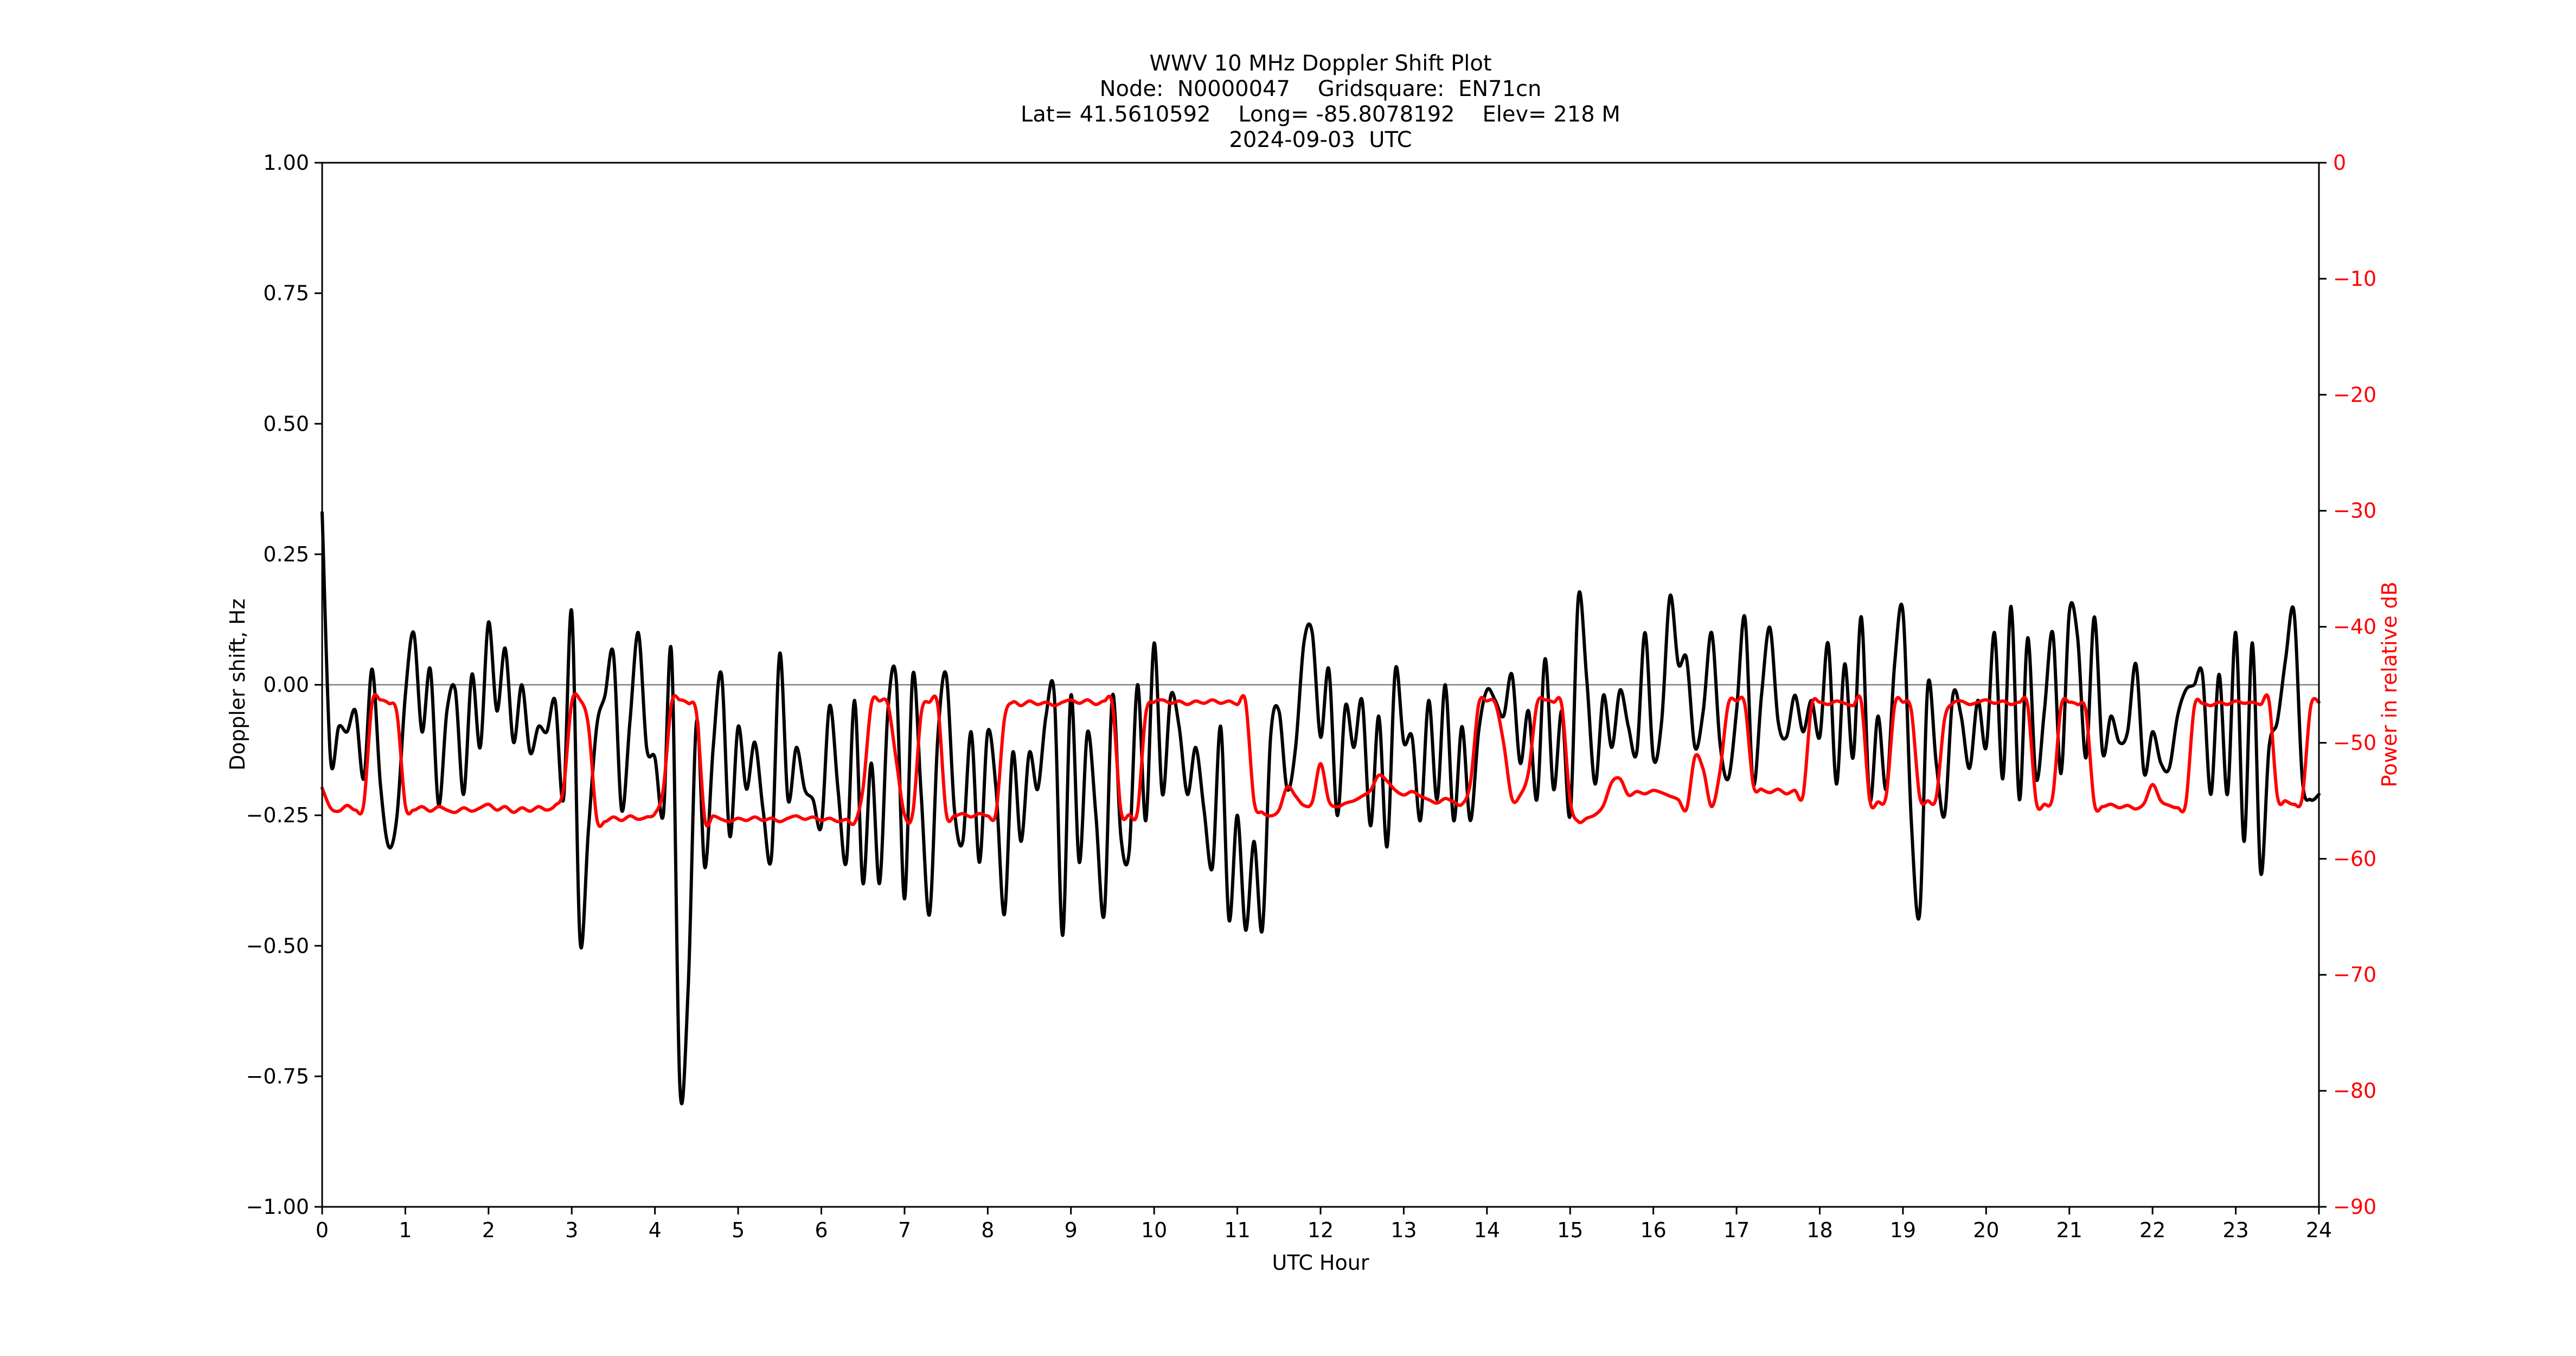 This screenshot has height=1356, width=2576. I want to click on y-right-tick-label: −10, so click(2354, 279).